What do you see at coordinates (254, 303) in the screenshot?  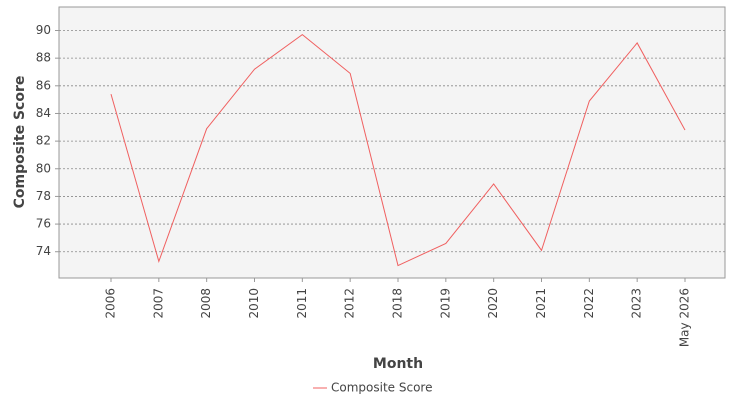 I see `x-tick-label: 2010` at bounding box center [254, 303].